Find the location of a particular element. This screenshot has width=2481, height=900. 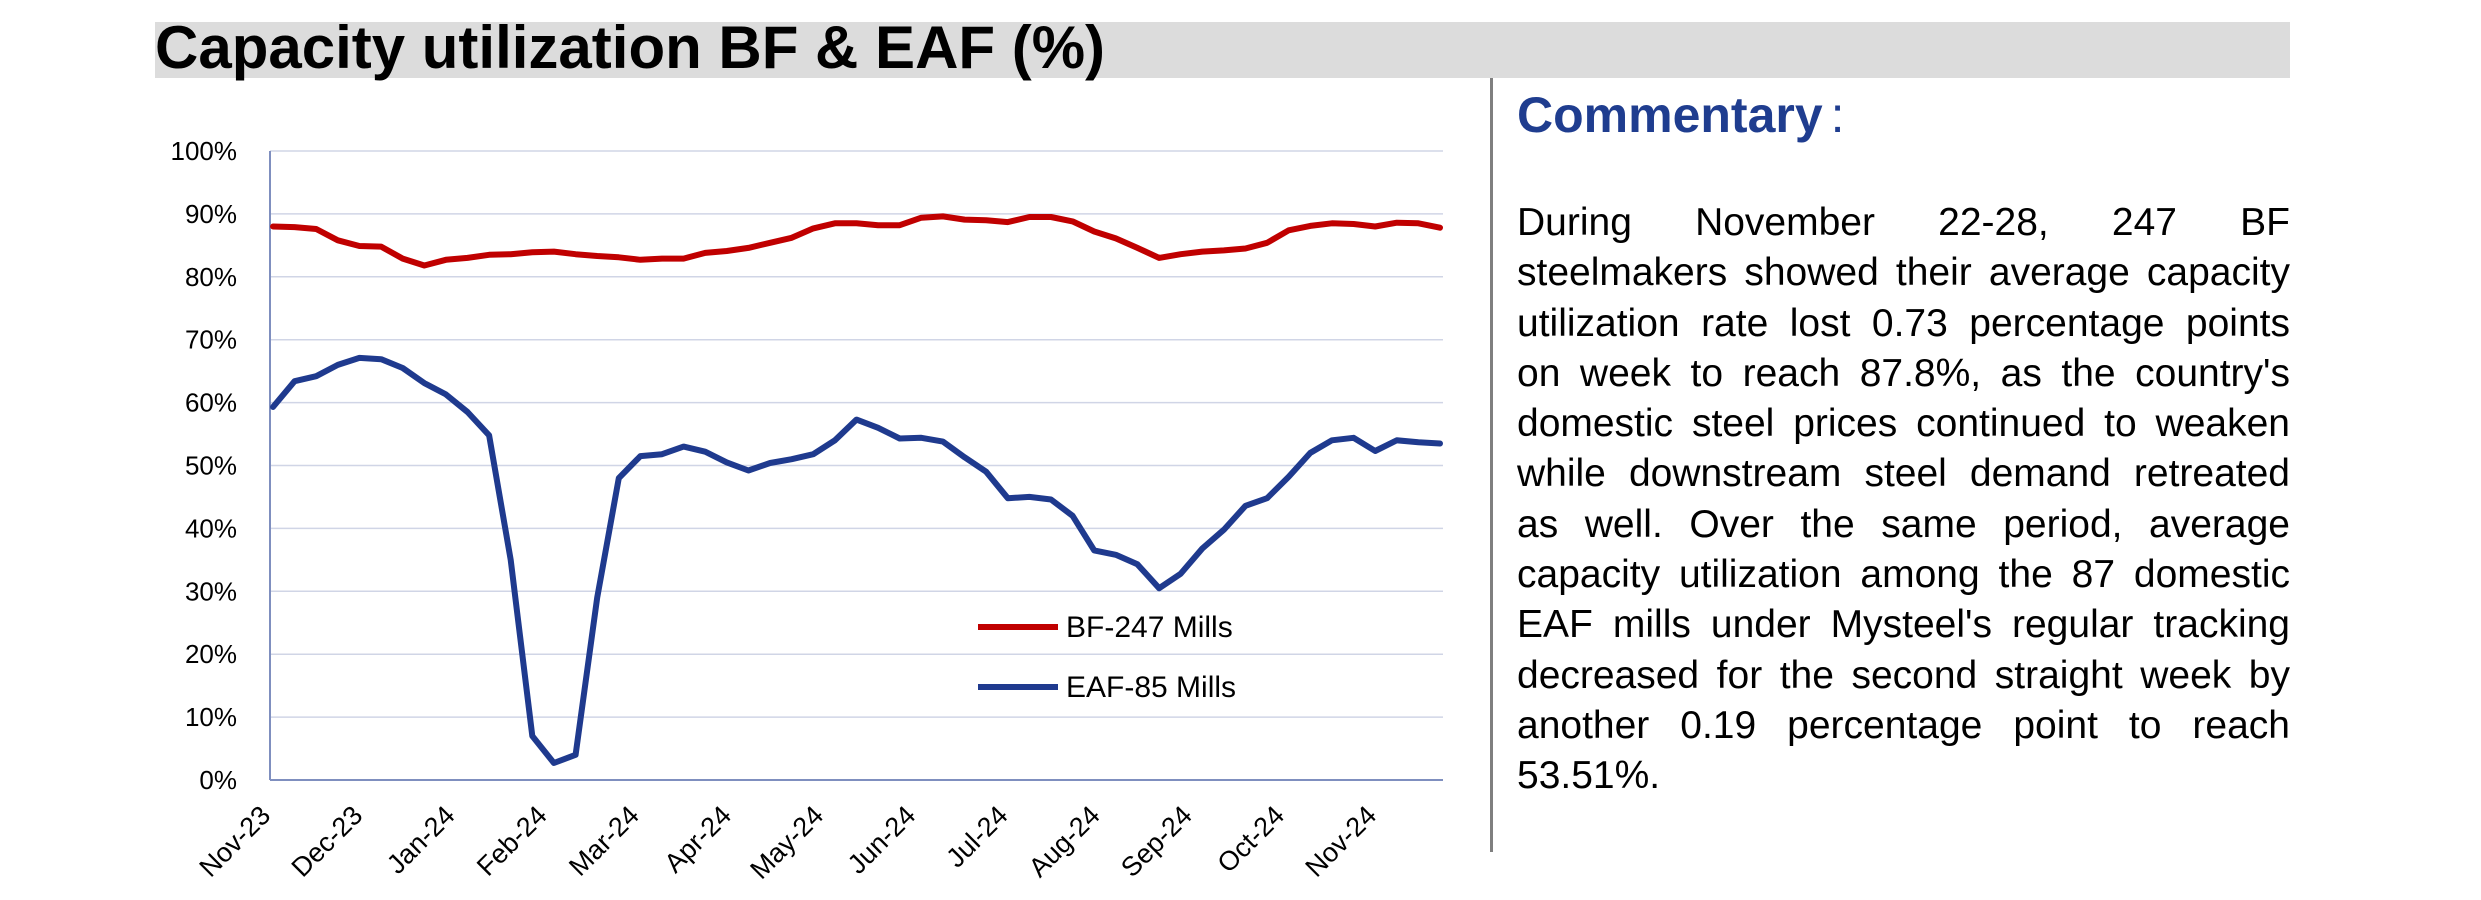

y-tick-label: 60% is located at coordinates (211, 403).